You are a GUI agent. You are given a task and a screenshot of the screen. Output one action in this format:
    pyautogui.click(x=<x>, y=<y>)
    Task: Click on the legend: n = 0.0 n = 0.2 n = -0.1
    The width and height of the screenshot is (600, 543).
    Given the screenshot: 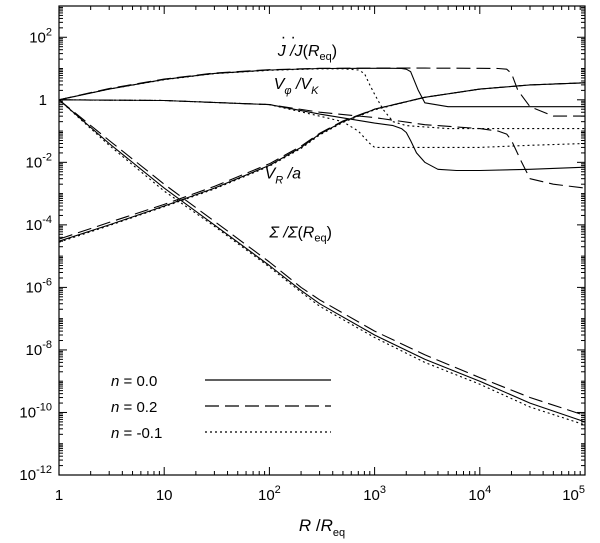 What is the action you would take?
    pyautogui.click(x=221, y=407)
    